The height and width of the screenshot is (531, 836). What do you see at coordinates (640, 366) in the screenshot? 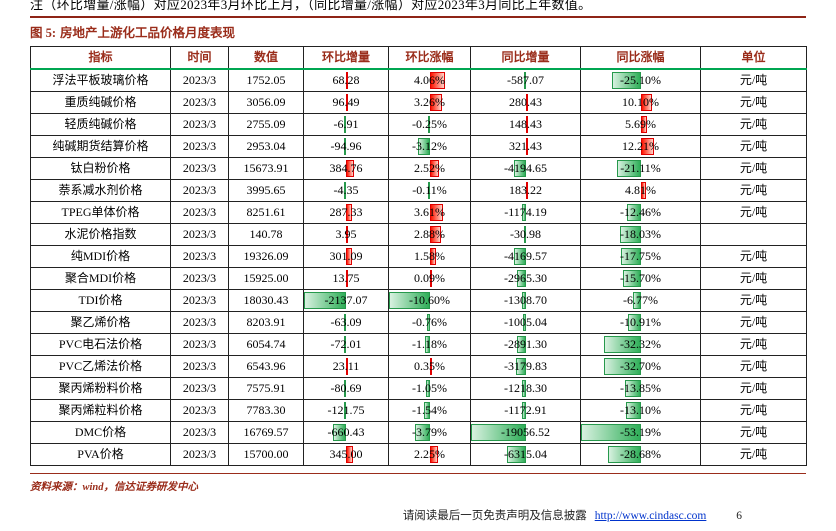
I see `cell-yoy_pct: -32.70%` at bounding box center [640, 366].